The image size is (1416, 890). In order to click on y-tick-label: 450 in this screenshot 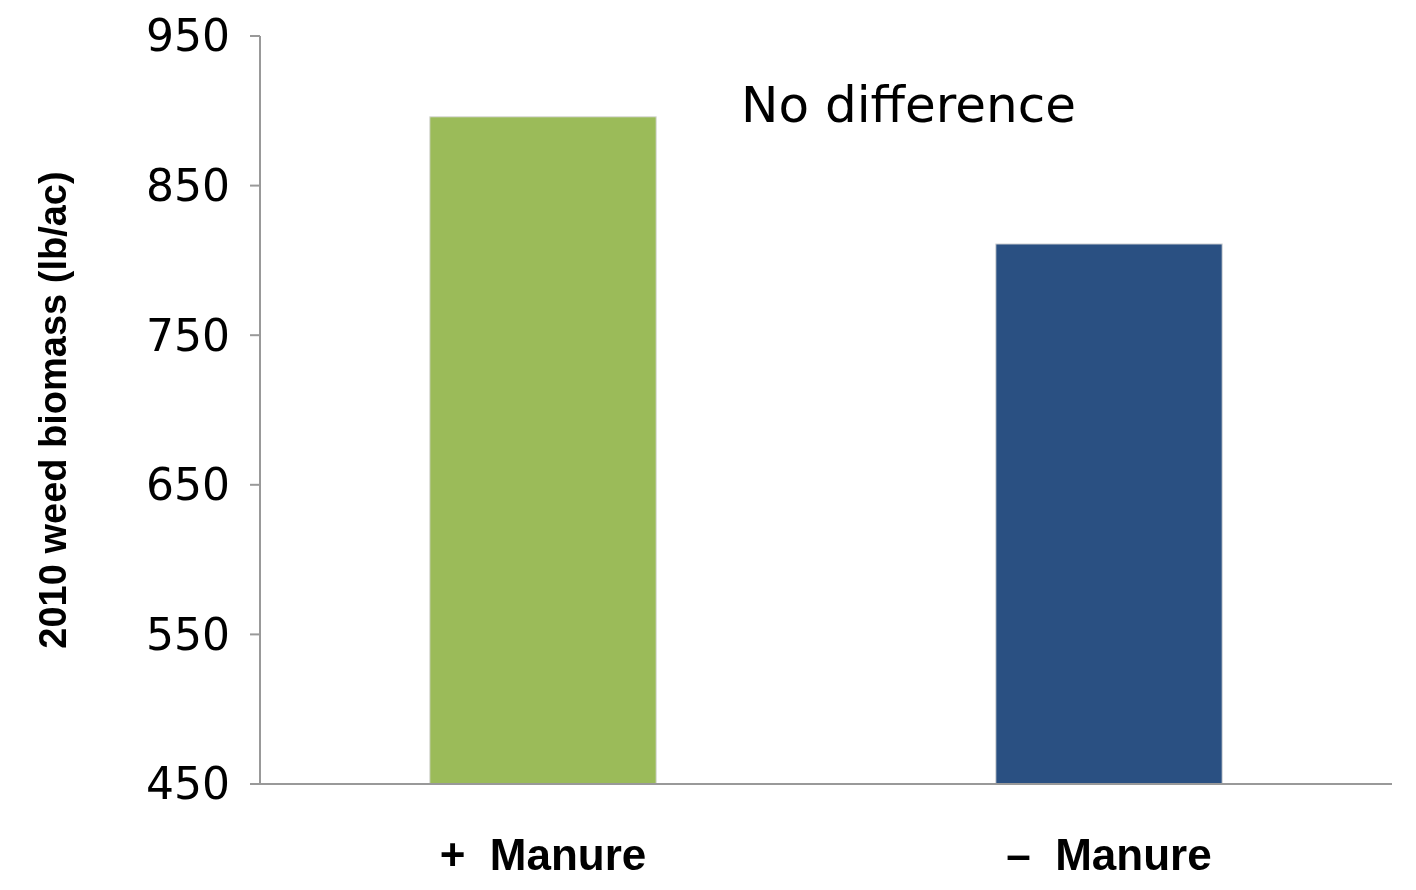, I will do `click(188, 784)`.